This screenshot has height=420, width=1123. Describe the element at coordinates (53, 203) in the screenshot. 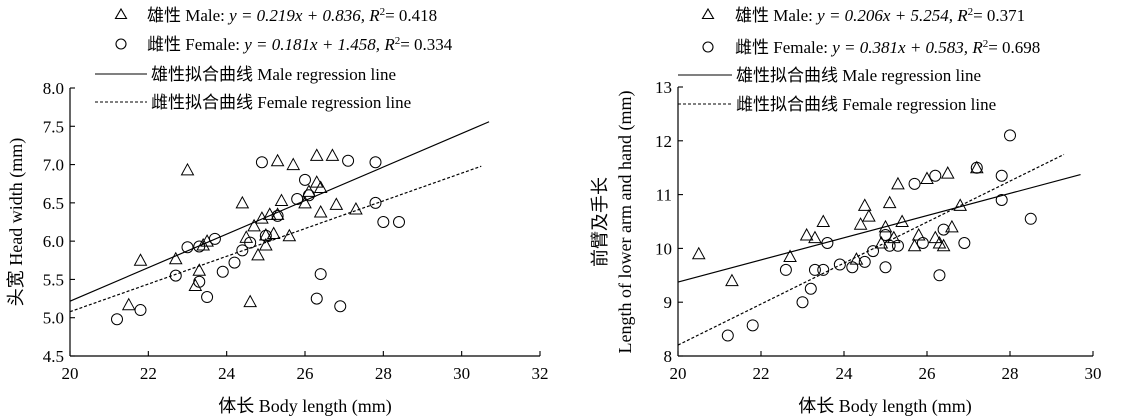

I see `chart1-y-tick-label: 6.5` at that location.